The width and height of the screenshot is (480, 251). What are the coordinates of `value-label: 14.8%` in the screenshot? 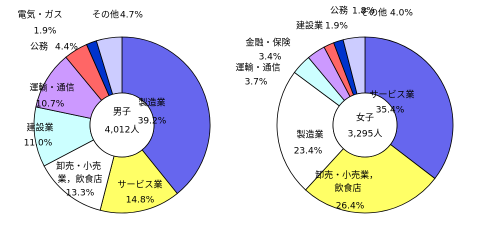 It's located at (140, 201).